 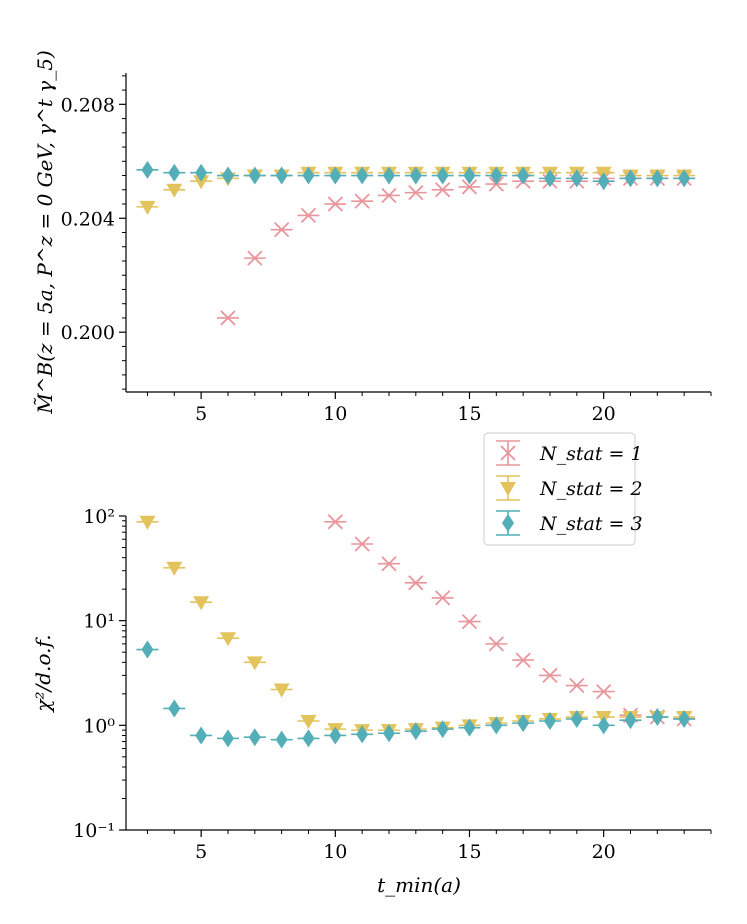 I want to click on top-y-tick-label: 0.200, so click(x=88, y=333).